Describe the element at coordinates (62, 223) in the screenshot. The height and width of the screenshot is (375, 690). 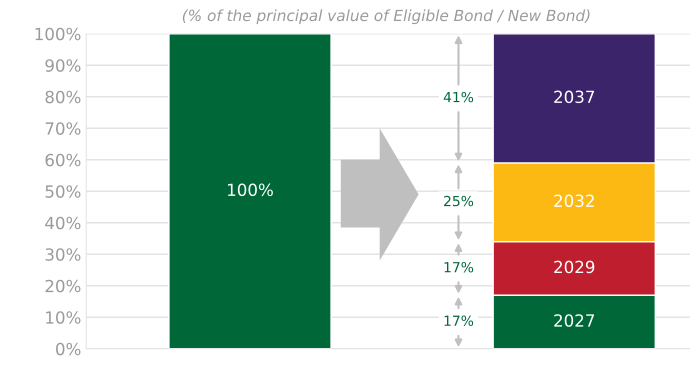
I see `y-tick-label: 40%` at that location.